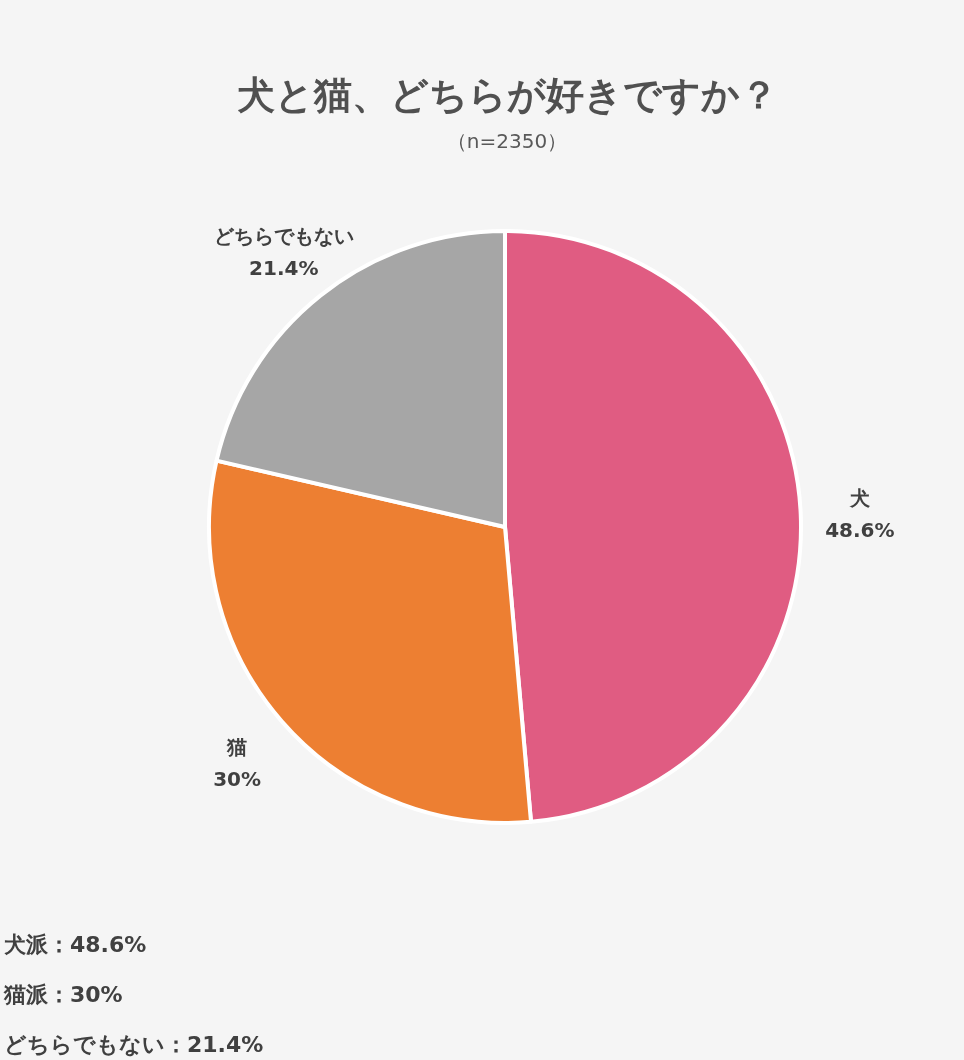 Image resolution: width=964 pixels, height=1060 pixels. Describe the element at coordinates (134, 1044) in the screenshot. I see `text: どちらでもない：21.4%` at that location.